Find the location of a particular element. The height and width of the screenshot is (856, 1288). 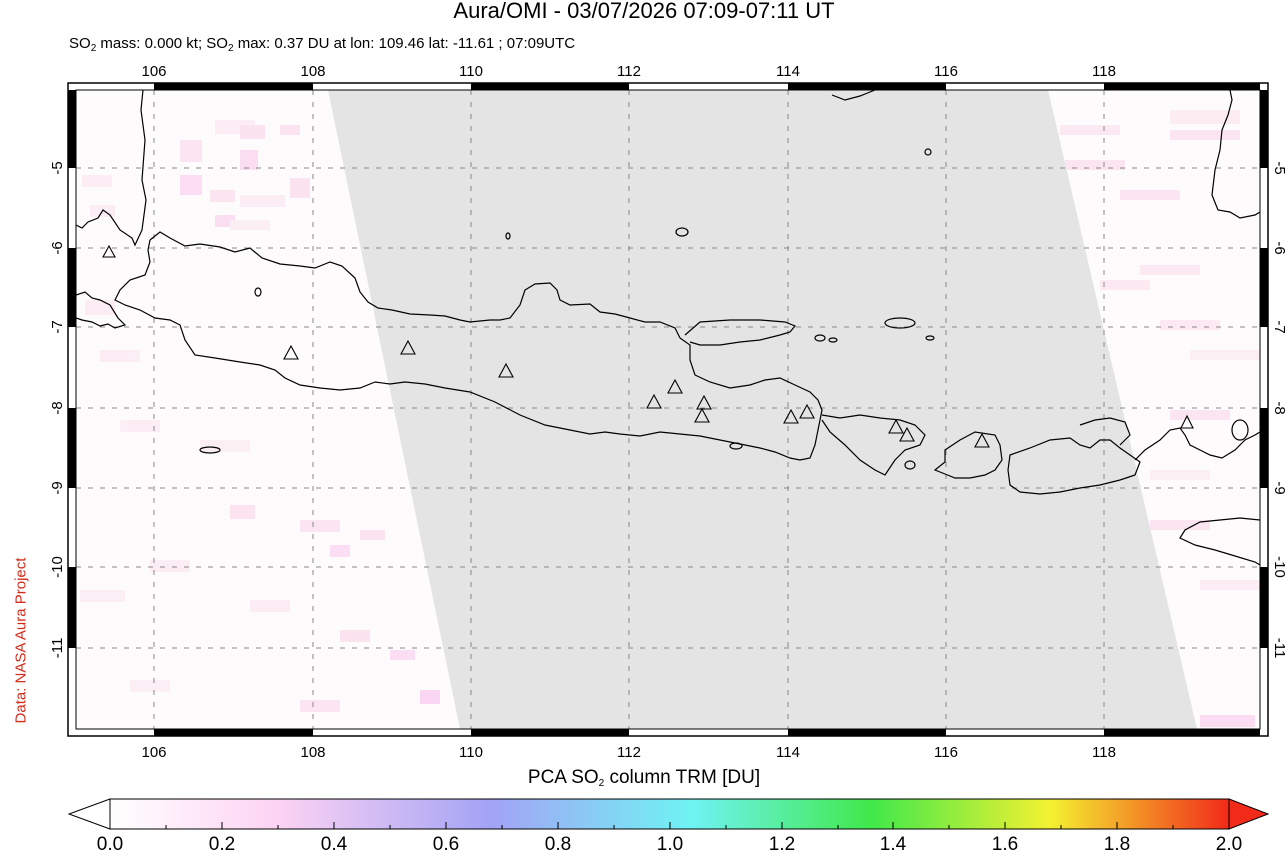

colorbar-tick-label: 0.2 is located at coordinates (222, 844).